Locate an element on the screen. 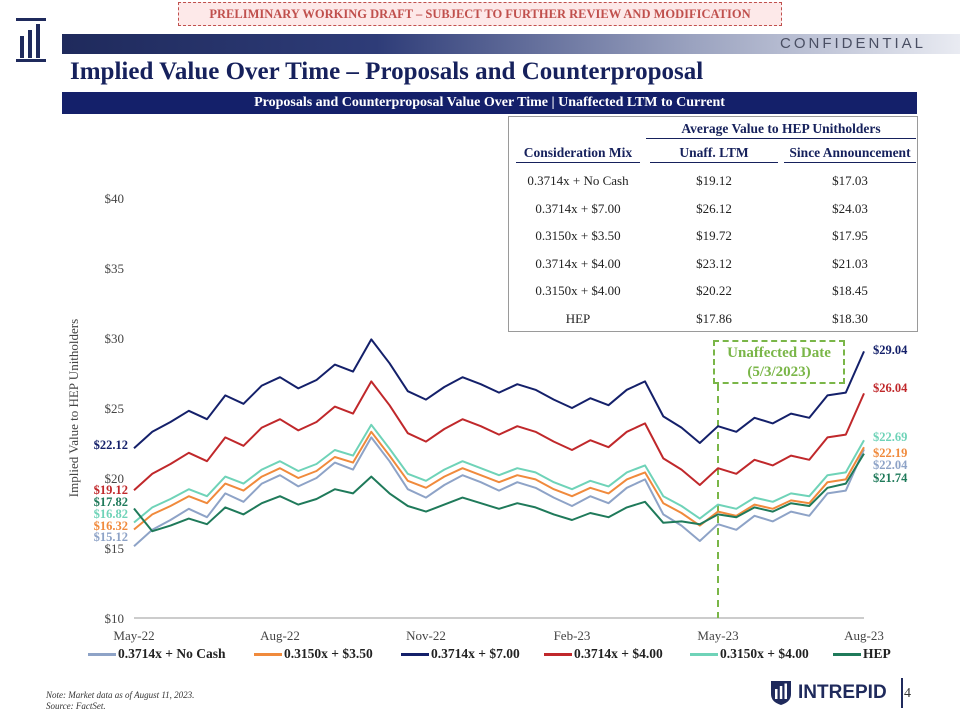 The height and width of the screenshot is (720, 960). table-row-label: 0.3714x + No Cash is located at coordinates (578, 180).